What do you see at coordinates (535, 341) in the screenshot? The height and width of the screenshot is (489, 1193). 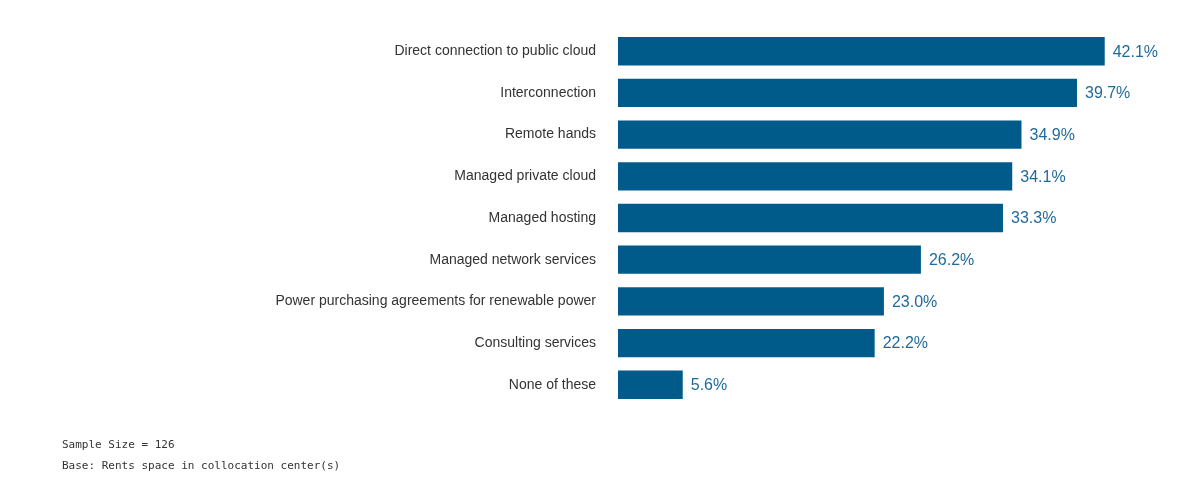 I see `y-tick-label: Consulting services` at bounding box center [535, 341].